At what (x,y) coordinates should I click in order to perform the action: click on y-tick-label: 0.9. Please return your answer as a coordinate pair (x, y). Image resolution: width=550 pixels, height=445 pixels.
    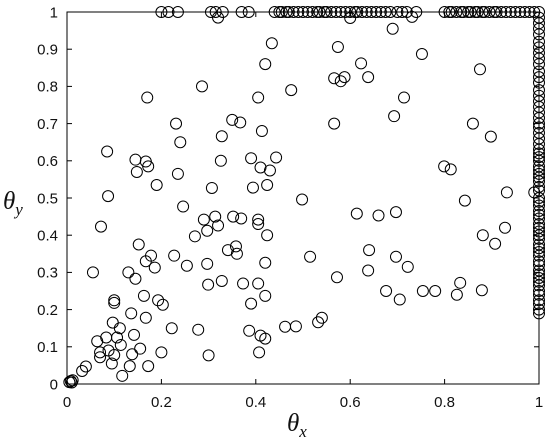
    Looking at the image, I should click on (47, 49).